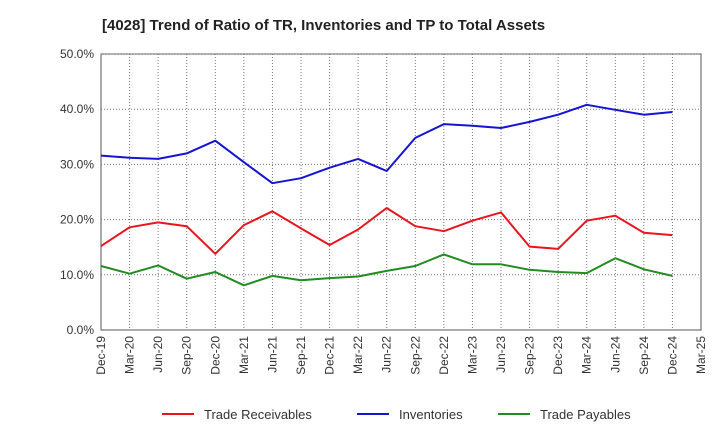 This screenshot has width=720, height=440. I want to click on y-tick-label: 0.0%, so click(81, 330).